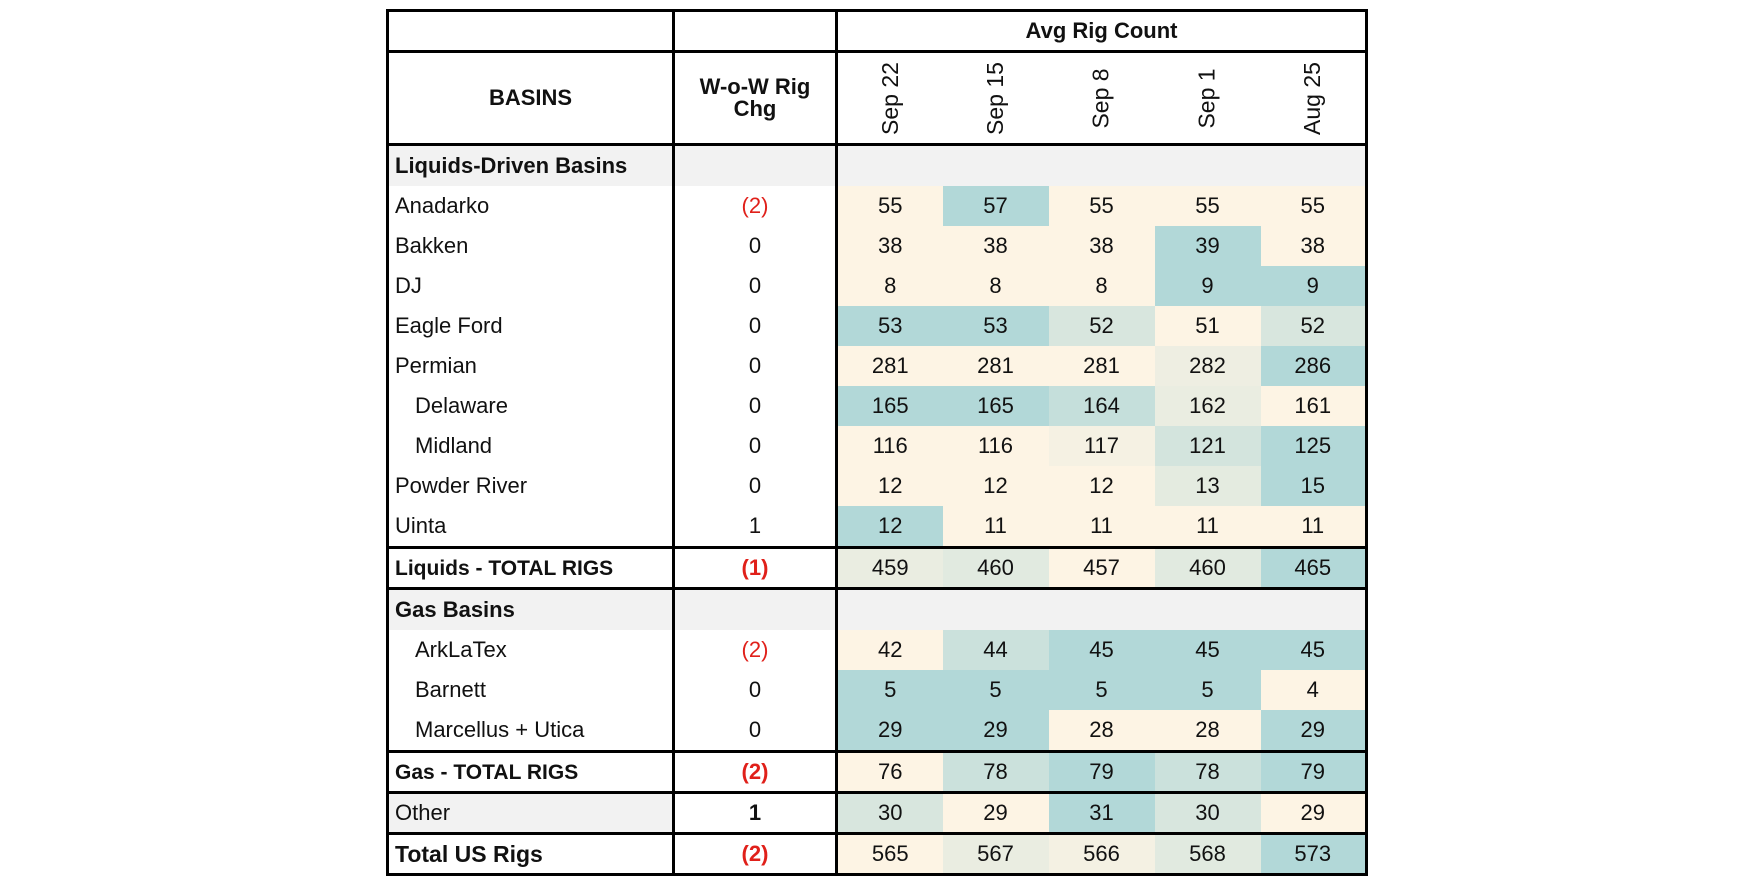 The image size is (1750, 876). Describe the element at coordinates (1207, 326) in the screenshot. I see `rig-count-cell: 51` at that location.